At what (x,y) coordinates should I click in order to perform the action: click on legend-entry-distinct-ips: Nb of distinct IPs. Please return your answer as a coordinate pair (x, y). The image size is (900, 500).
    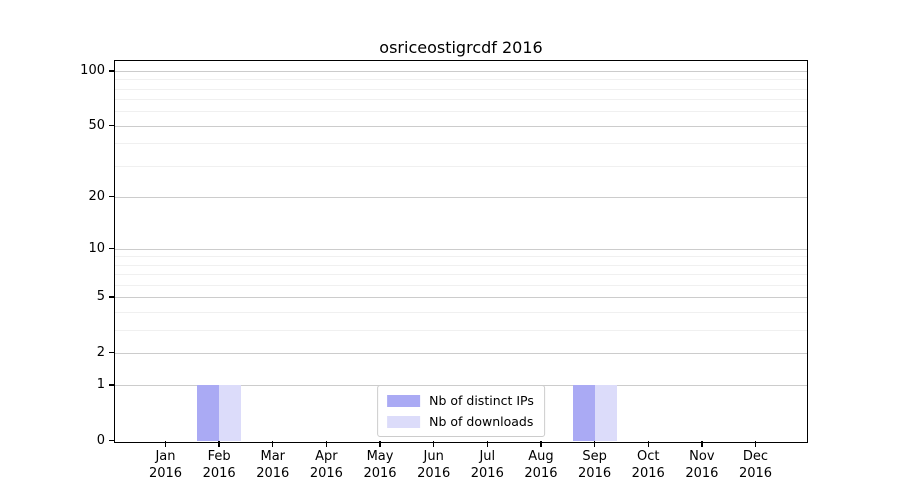
    Looking at the image, I should click on (460, 400).